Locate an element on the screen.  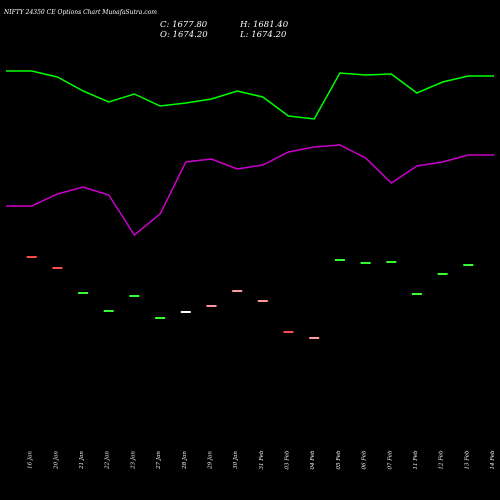
x-tick-label: 28 Jan is located at coordinates (185, 460).